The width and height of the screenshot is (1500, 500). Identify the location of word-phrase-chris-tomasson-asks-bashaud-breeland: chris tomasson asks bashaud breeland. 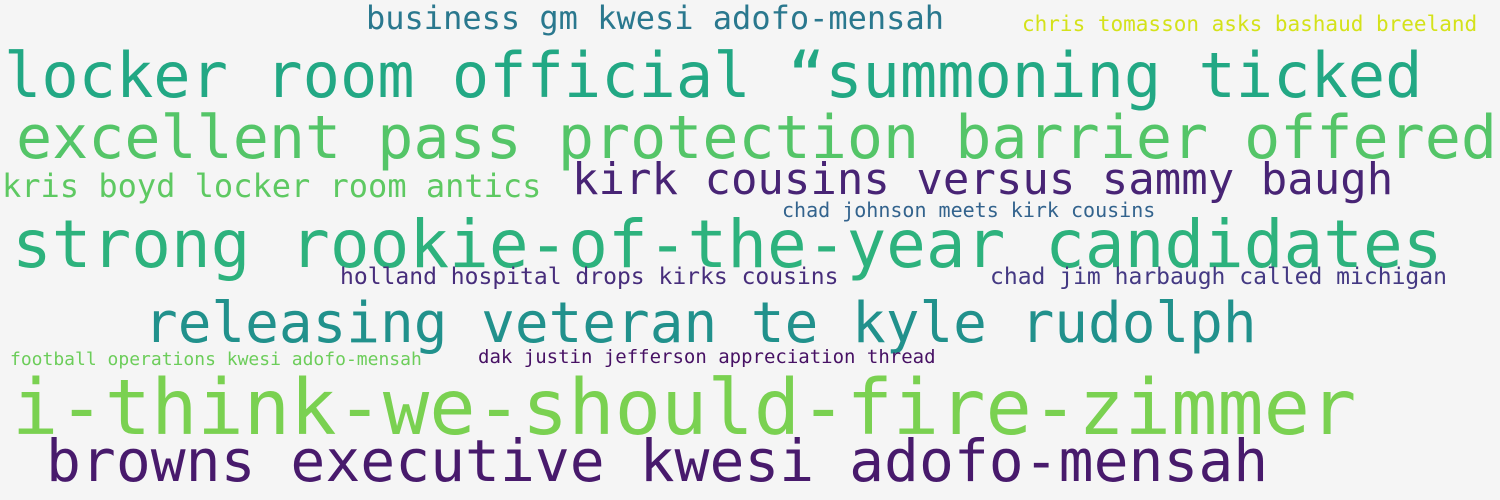
(1250, 24).